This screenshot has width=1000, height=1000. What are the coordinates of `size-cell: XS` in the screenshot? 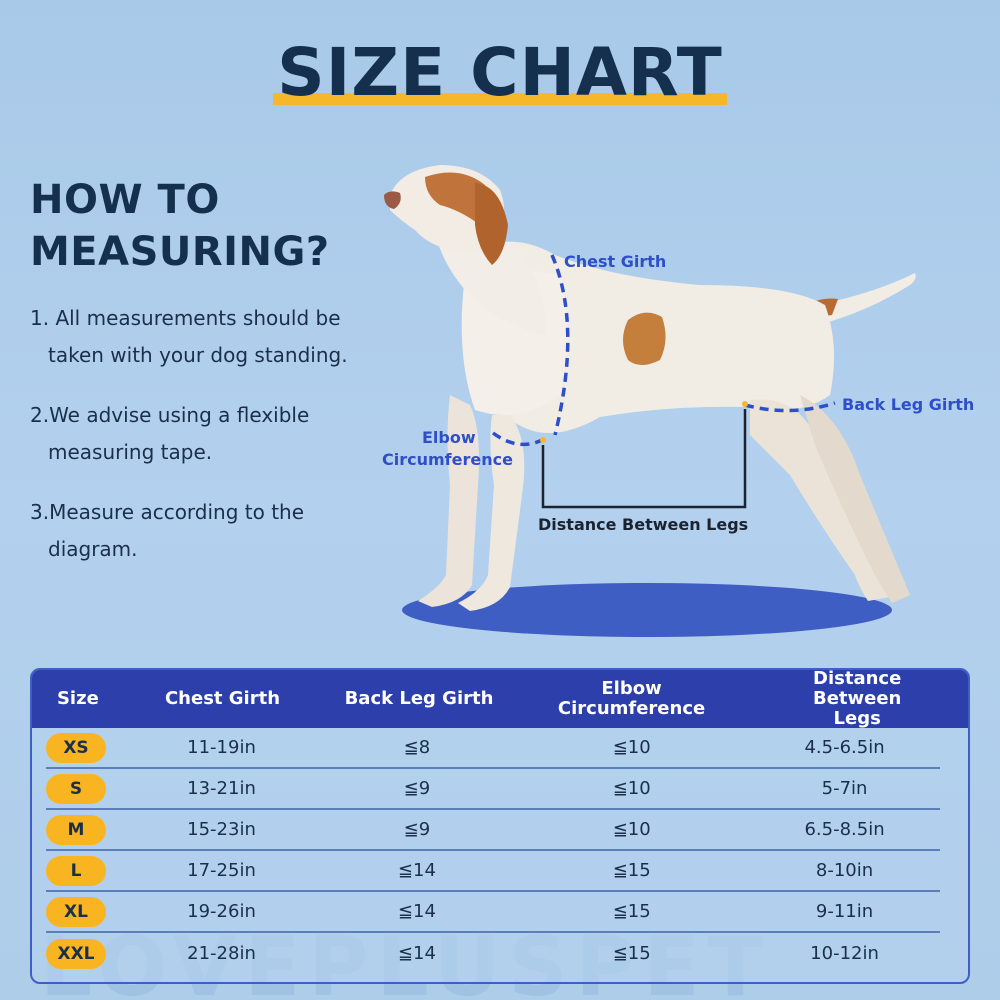 It's located at (85, 748).